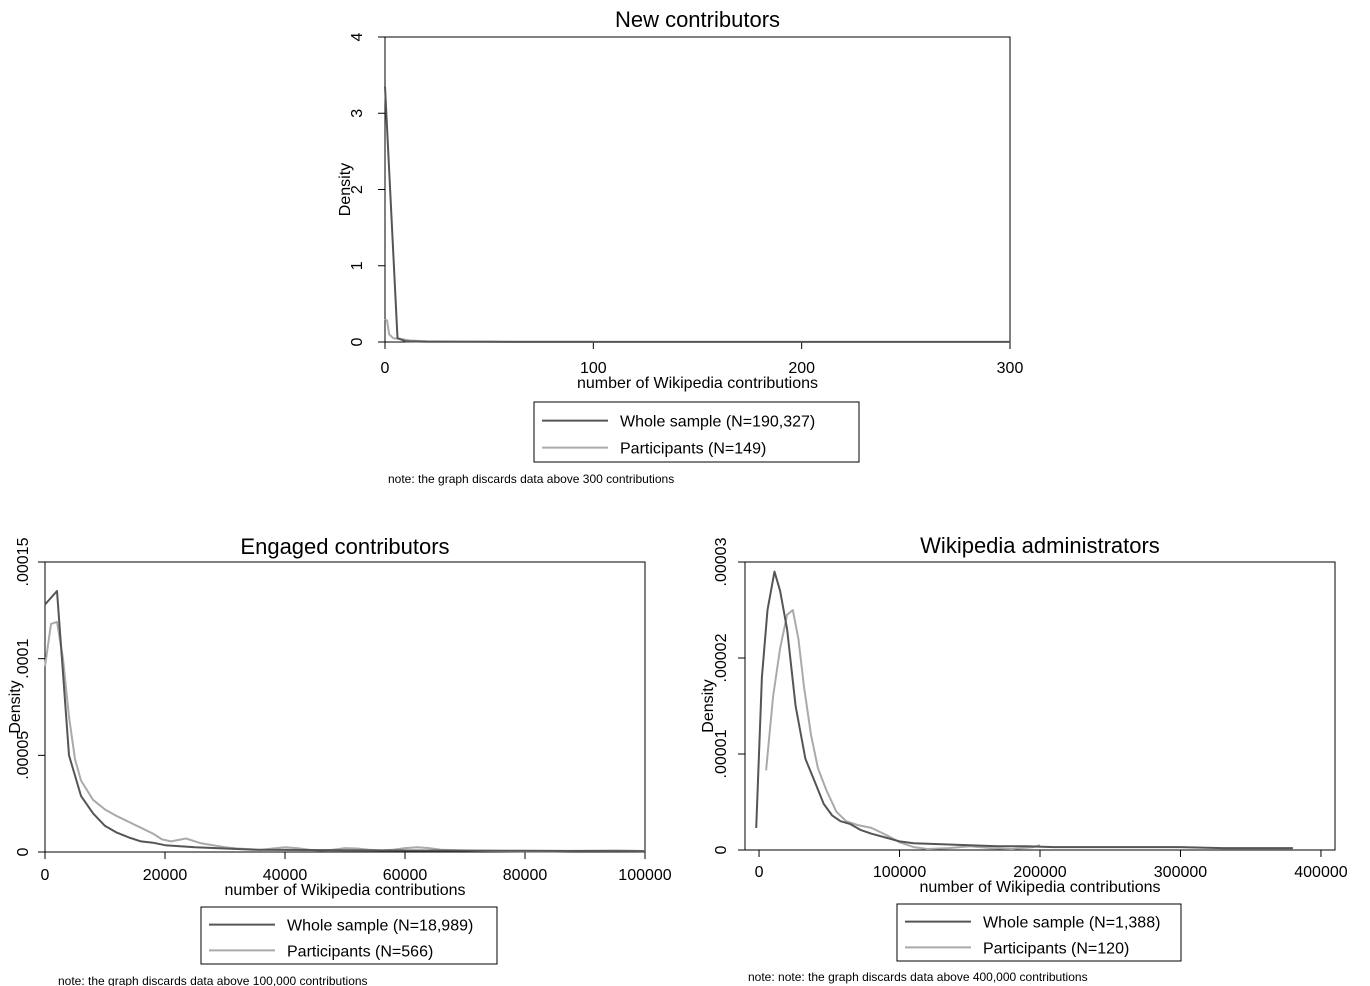 The image size is (1370, 986). Describe the element at coordinates (165, 875) in the screenshot. I see `x-tick-label: 20000` at that location.